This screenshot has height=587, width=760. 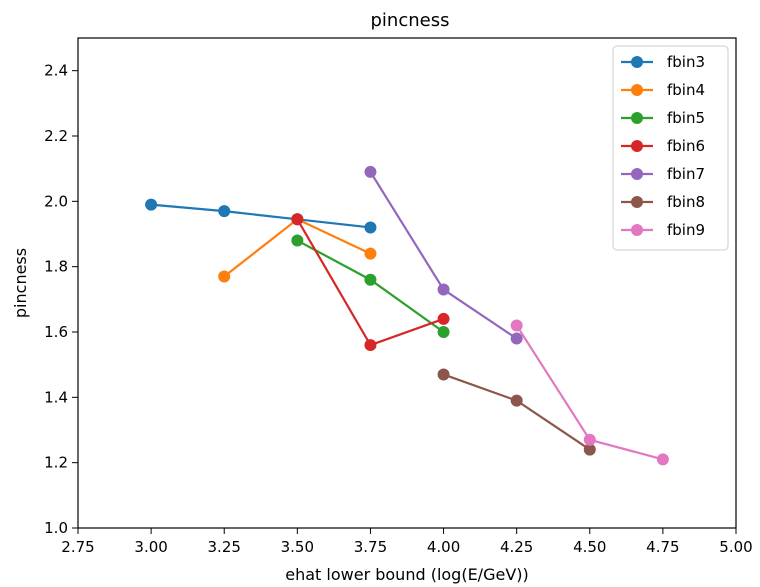 I want to click on legend-label: fbin9, so click(x=686, y=230).